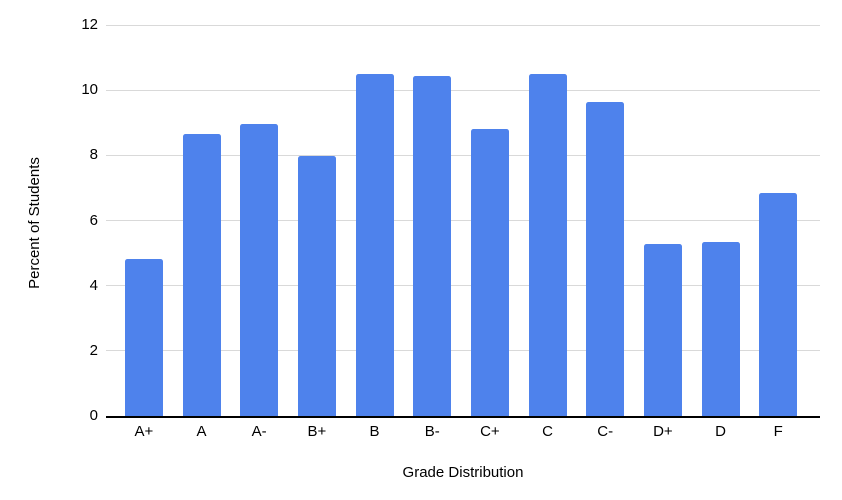 The image size is (842, 500). Describe the element at coordinates (720, 328) in the screenshot. I see `bar-D` at that location.